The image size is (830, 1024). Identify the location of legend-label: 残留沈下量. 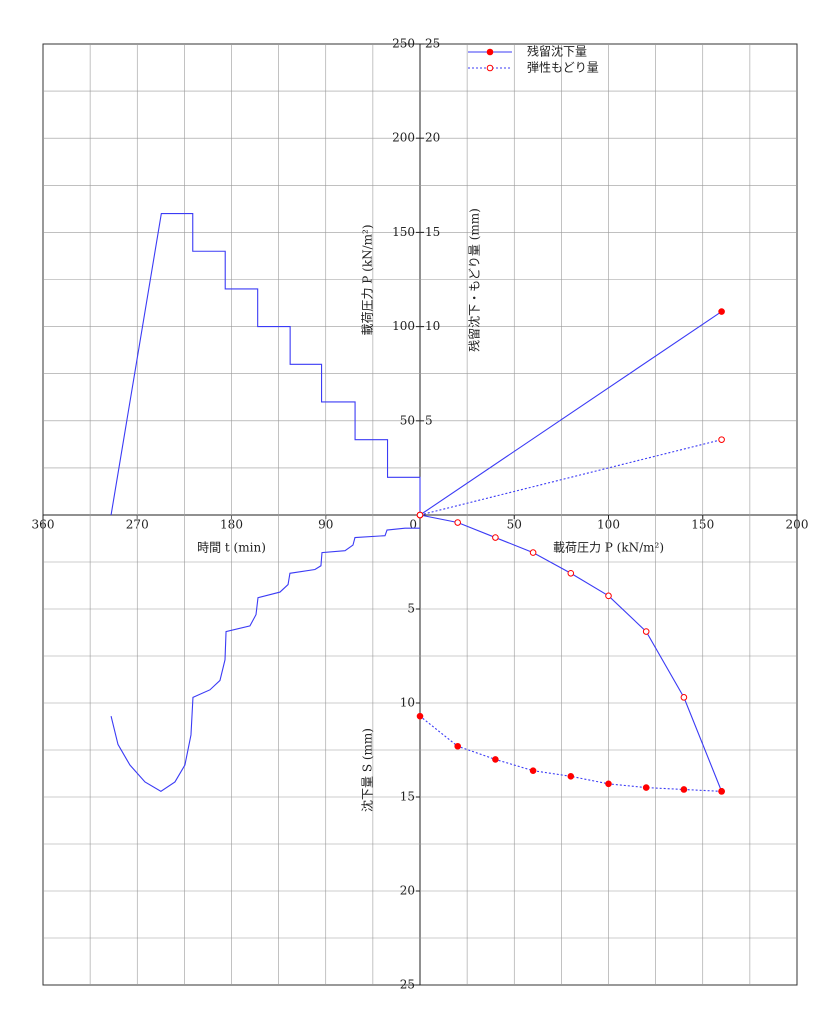
(557, 51).